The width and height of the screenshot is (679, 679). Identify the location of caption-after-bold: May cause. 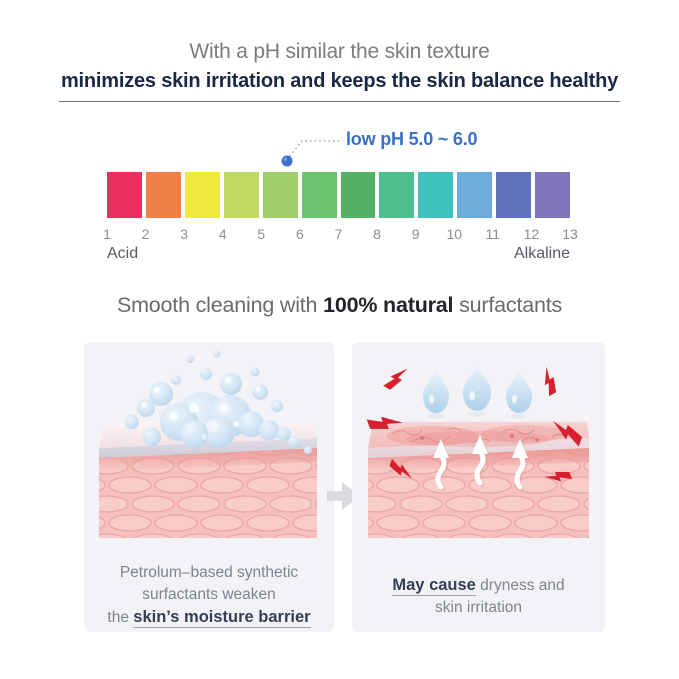
(434, 585).